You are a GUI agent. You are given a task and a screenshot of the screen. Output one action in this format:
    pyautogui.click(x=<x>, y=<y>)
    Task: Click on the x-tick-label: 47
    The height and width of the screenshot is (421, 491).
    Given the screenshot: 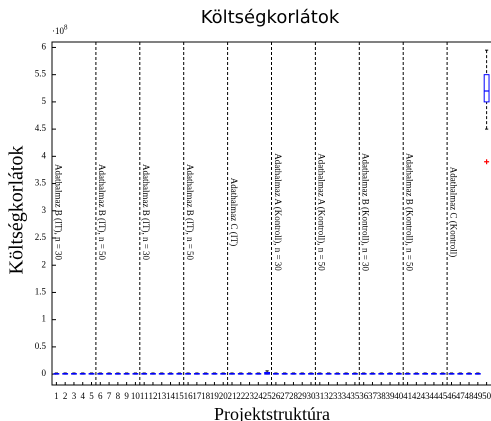 What is the action you would take?
    pyautogui.click(x=461, y=396)
    